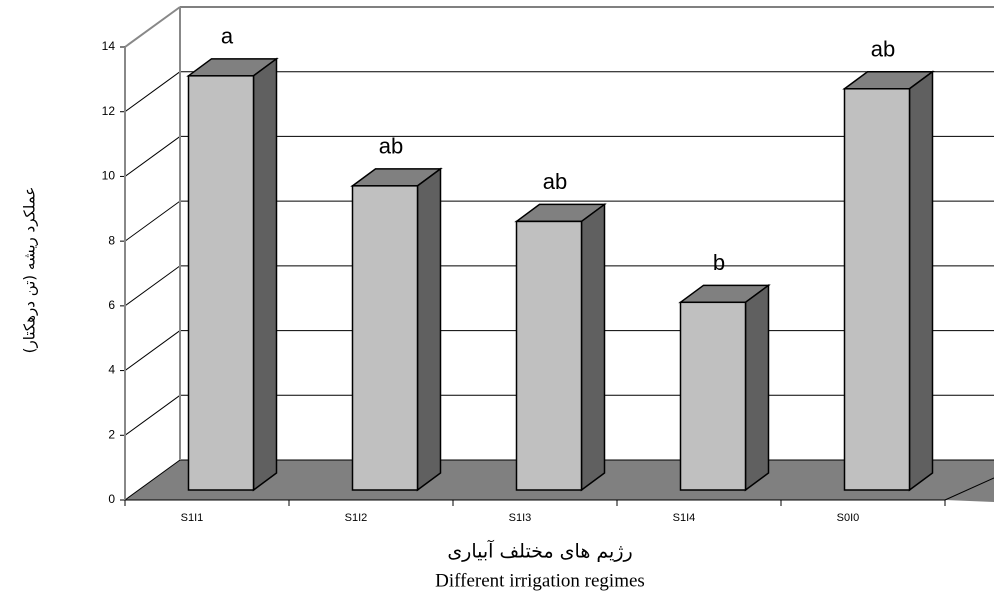 The image size is (994, 603). What do you see at coordinates (109, 46) in the screenshot?
I see `y-tick-label: 14` at bounding box center [109, 46].